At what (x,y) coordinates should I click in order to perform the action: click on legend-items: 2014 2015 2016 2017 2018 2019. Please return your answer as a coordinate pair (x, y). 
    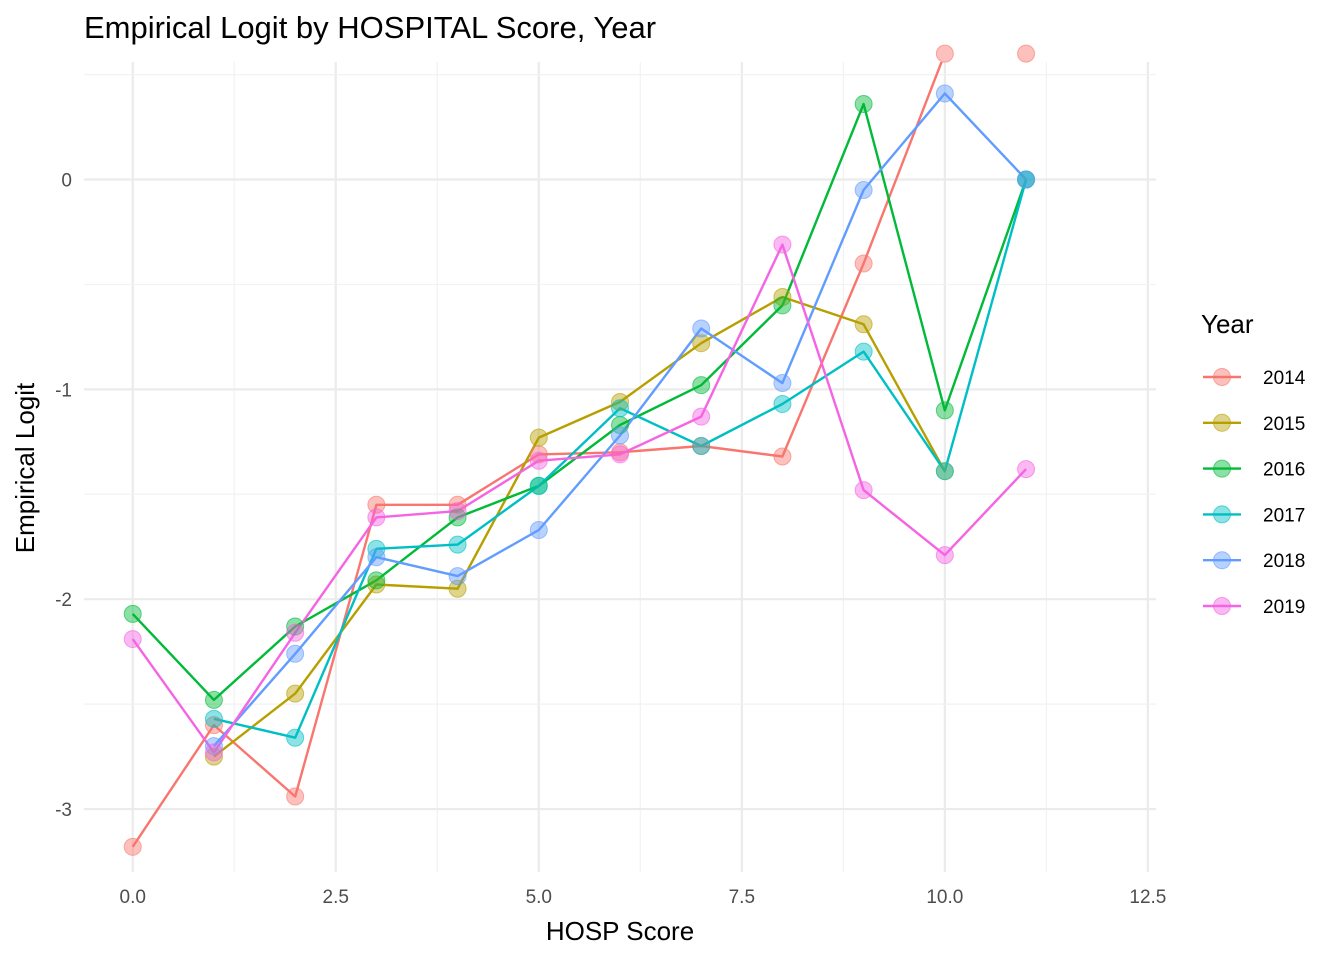
    Looking at the image, I should click on (1254, 493).